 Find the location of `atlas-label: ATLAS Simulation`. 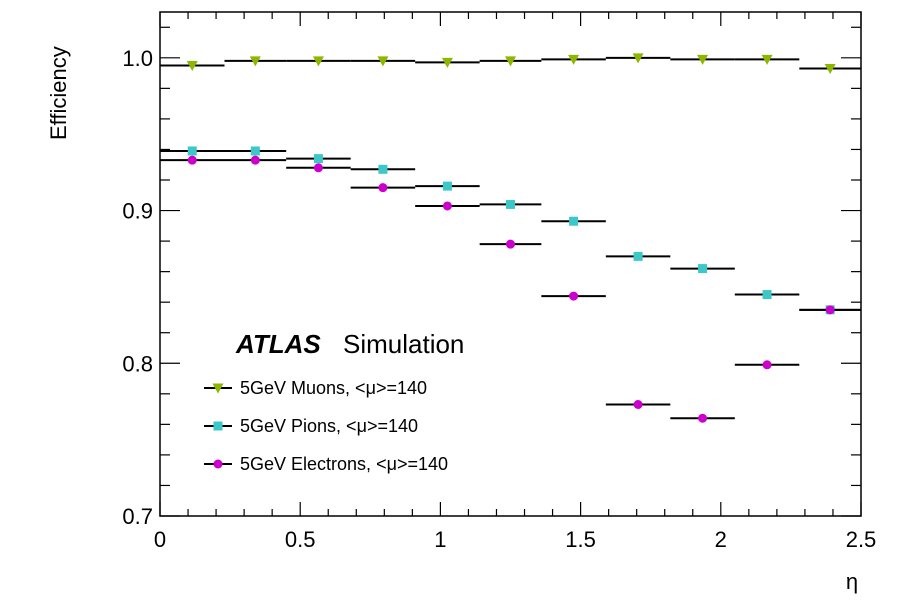

atlas-label: ATLAS Simulation is located at coordinates (349, 344).